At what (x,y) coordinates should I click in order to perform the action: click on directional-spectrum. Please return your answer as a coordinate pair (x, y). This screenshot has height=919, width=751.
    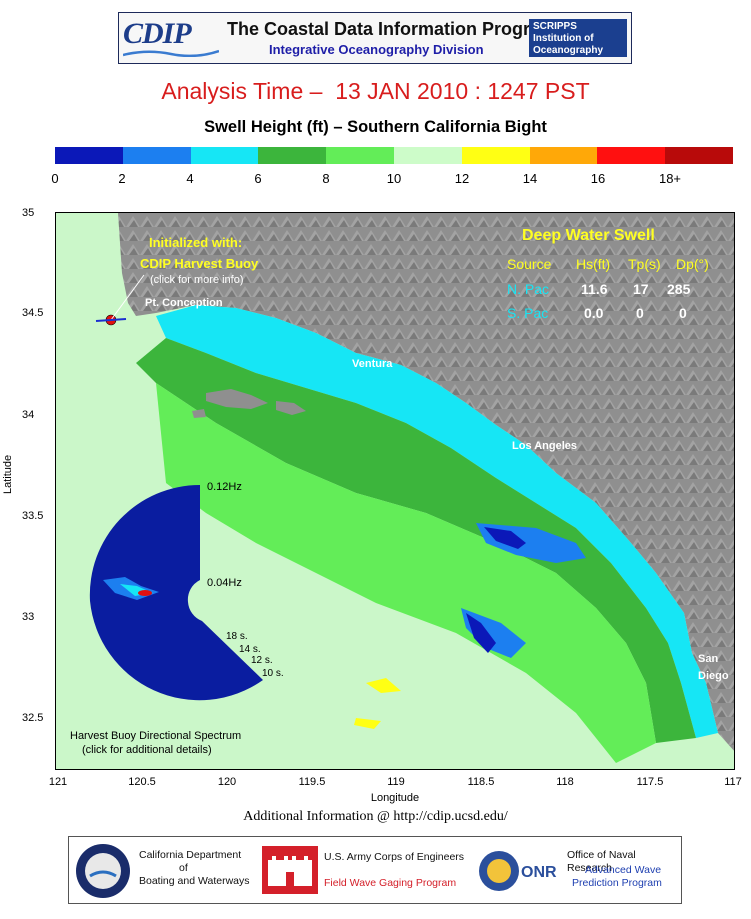
    Looking at the image, I should click on (175, 600).